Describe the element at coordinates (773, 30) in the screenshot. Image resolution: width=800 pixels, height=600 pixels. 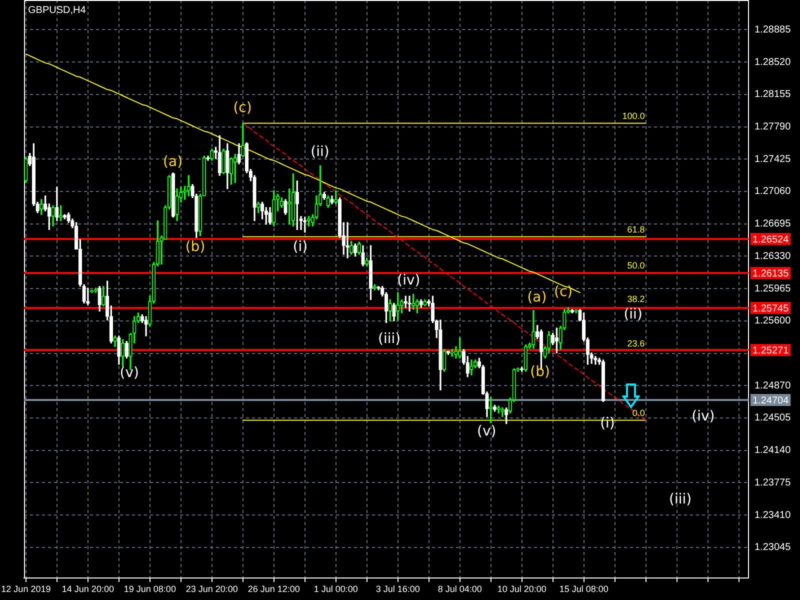
I see `y-tick-label: 1.28885` at that location.